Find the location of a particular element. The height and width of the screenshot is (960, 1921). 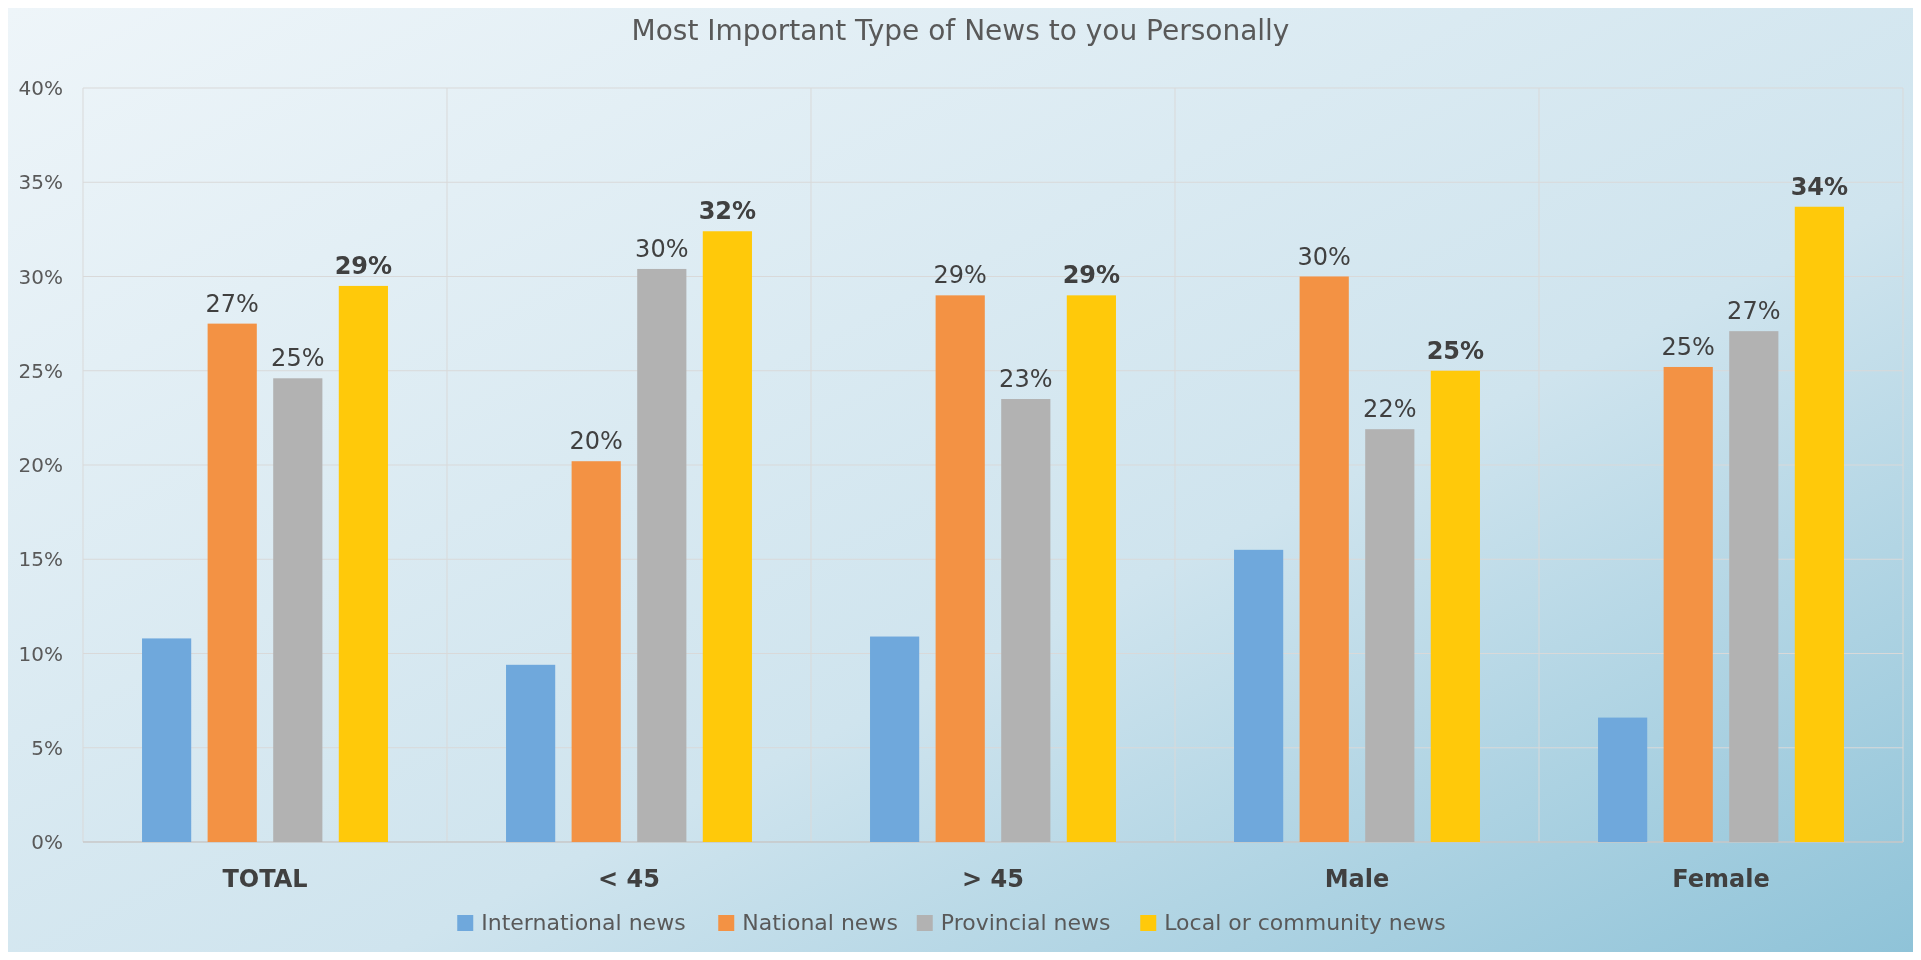

y-tick-label: 10% is located at coordinates (40, 653).